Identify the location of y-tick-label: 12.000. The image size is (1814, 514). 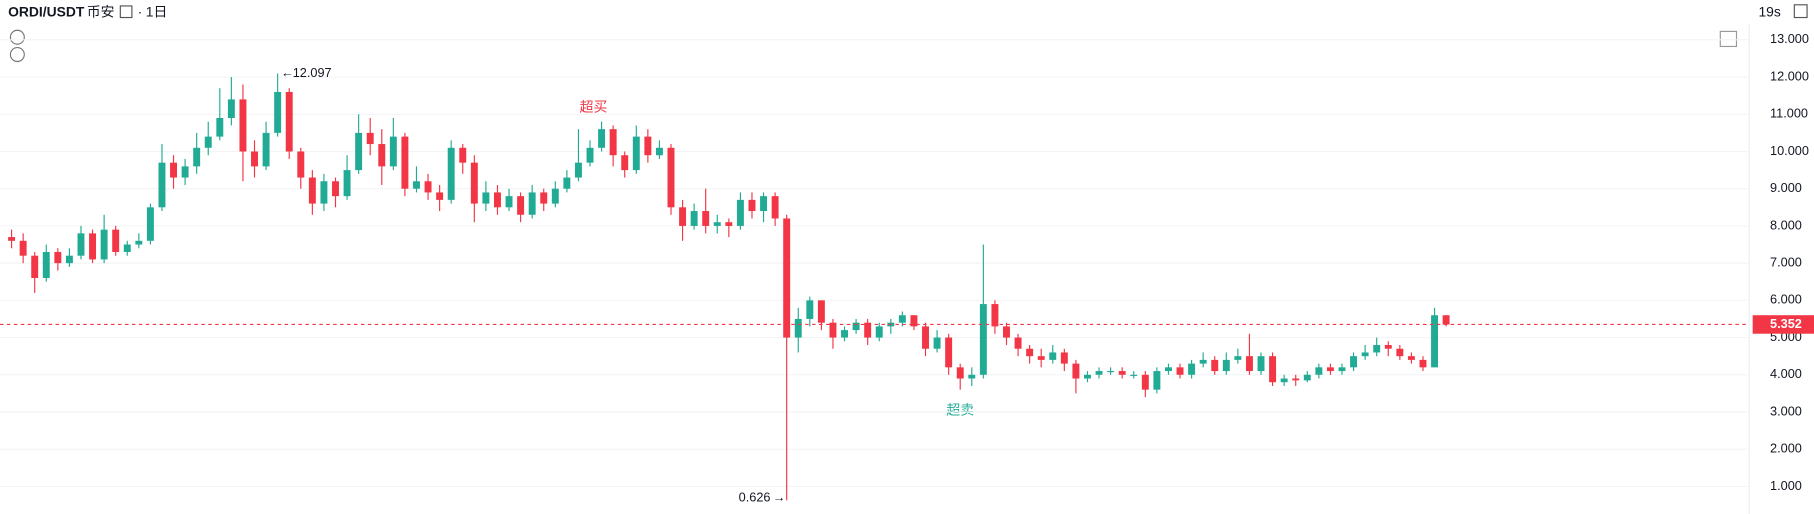
(1789, 75).